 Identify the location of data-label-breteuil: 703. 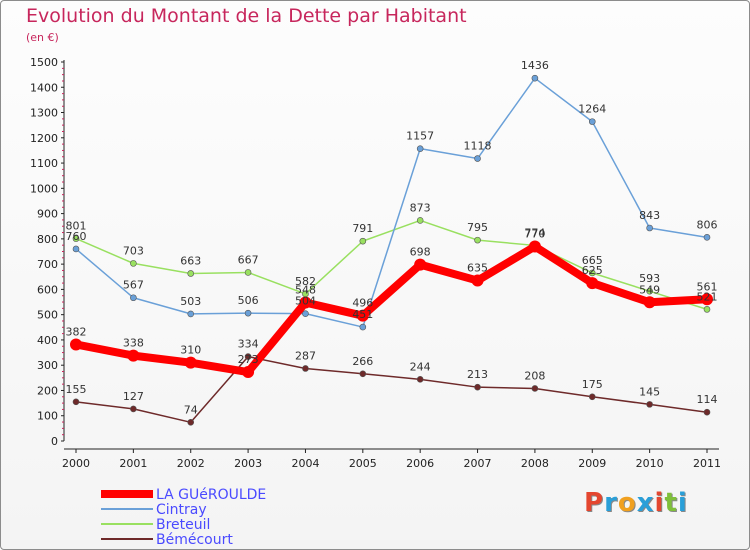
(133, 250).